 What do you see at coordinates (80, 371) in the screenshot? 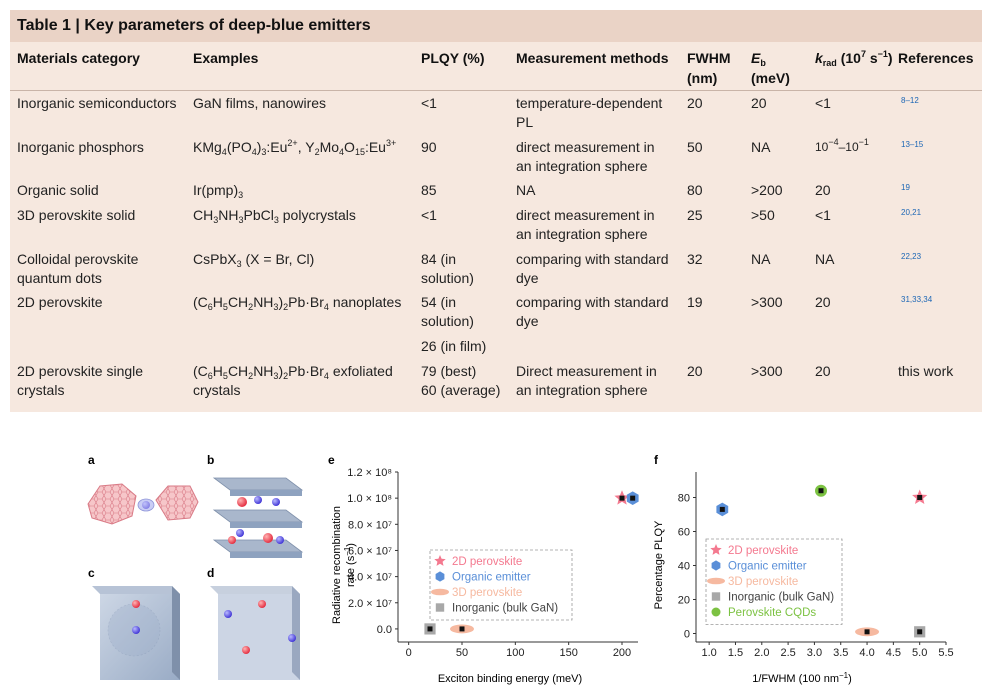
I see `cell-category-line: 2D perovskite single` at bounding box center [80, 371].